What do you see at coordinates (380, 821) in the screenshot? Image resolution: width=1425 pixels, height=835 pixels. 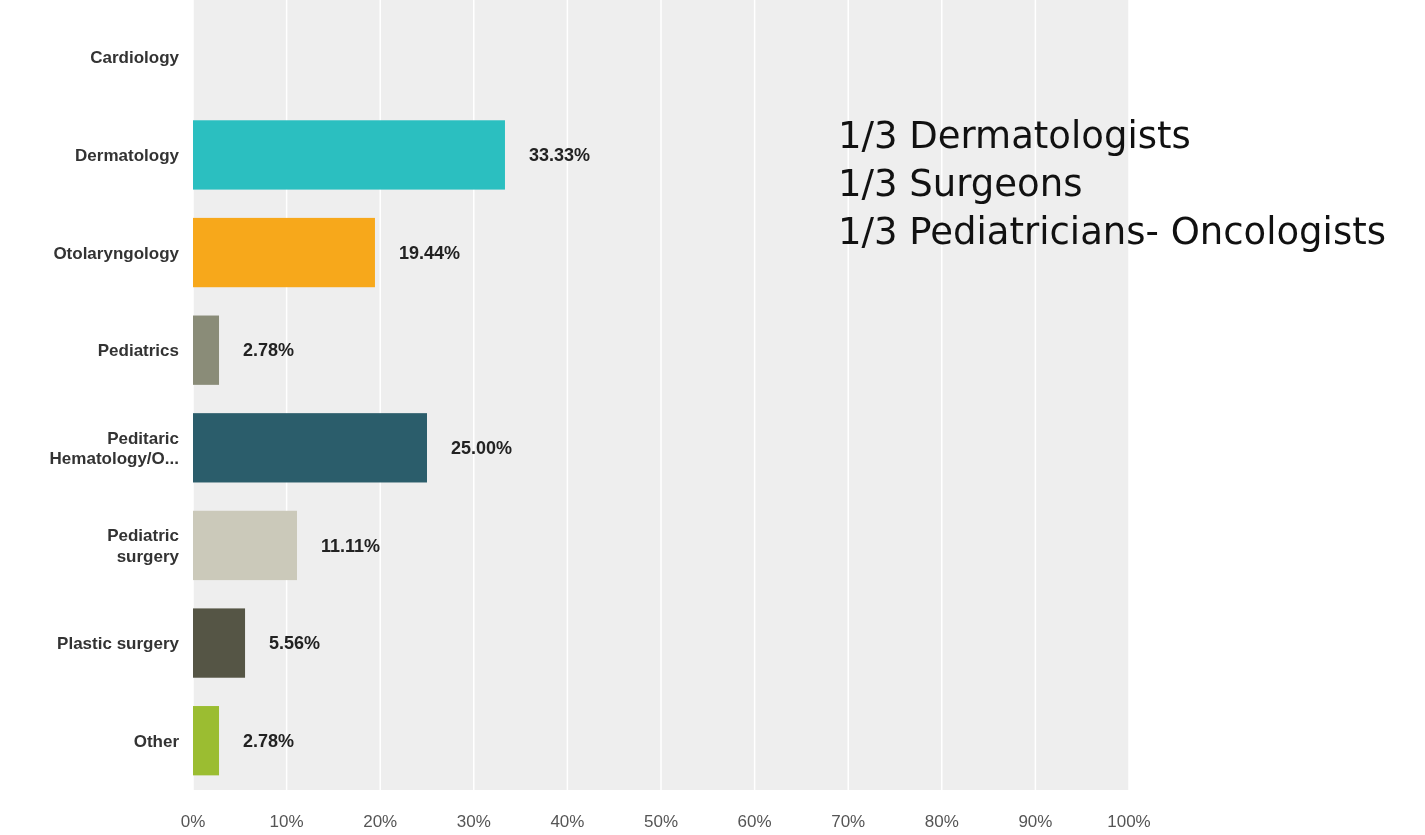 I see `x-tick-label: 20%` at bounding box center [380, 821].